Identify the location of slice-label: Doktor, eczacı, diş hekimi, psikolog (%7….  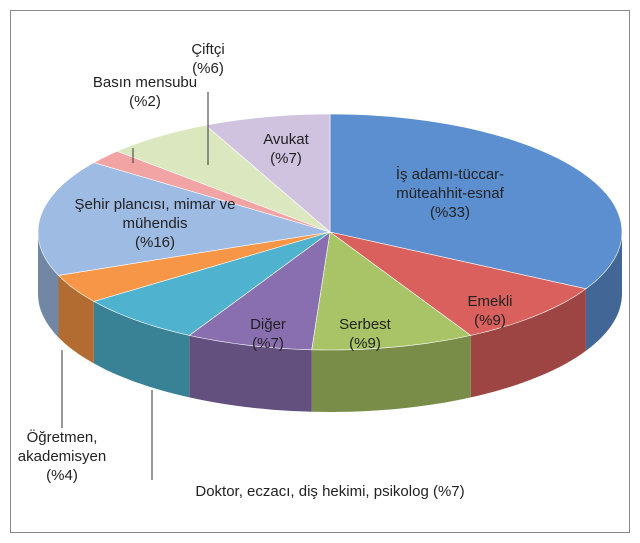
(330, 491).